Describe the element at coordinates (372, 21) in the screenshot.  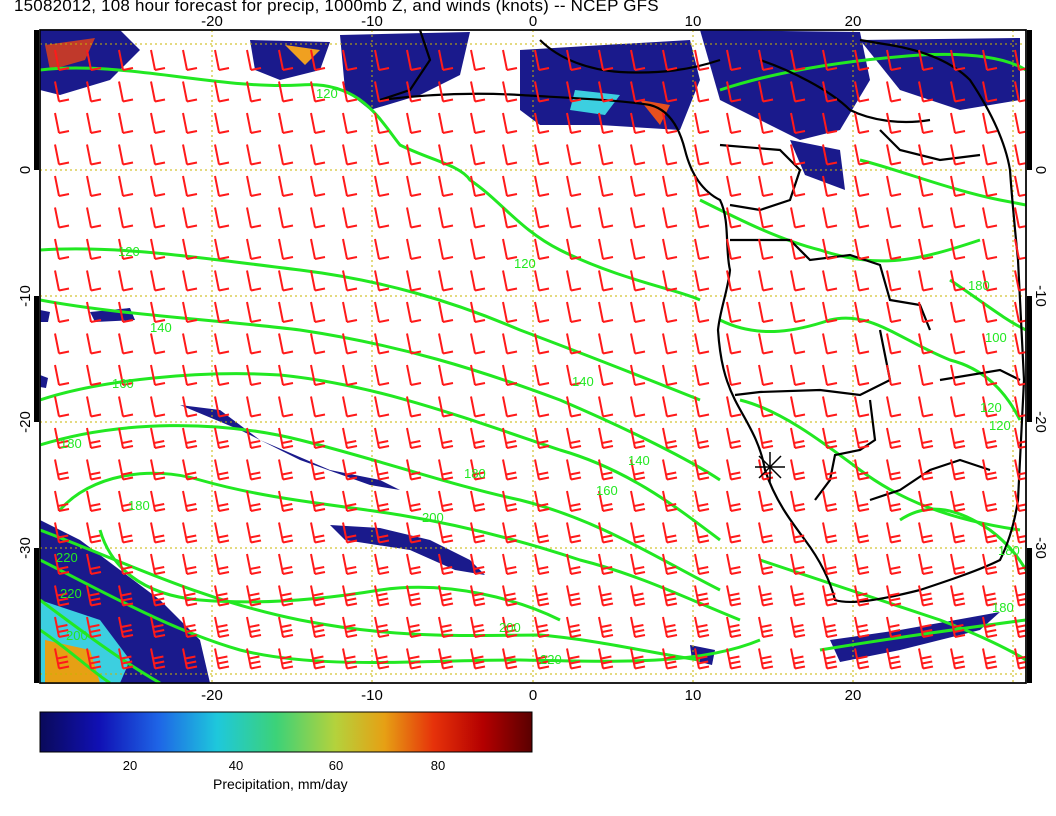
I see `lon-tick: -10` at that location.